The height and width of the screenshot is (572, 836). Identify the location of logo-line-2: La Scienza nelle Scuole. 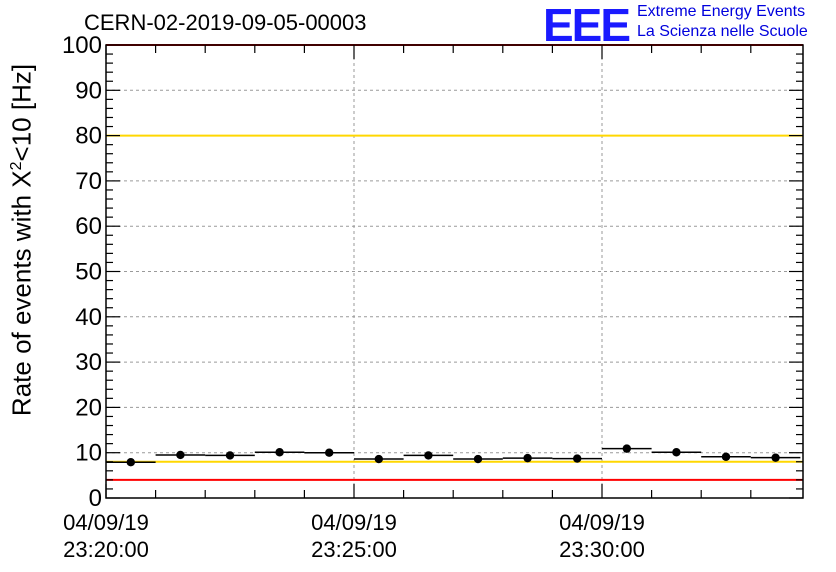
(722, 31).